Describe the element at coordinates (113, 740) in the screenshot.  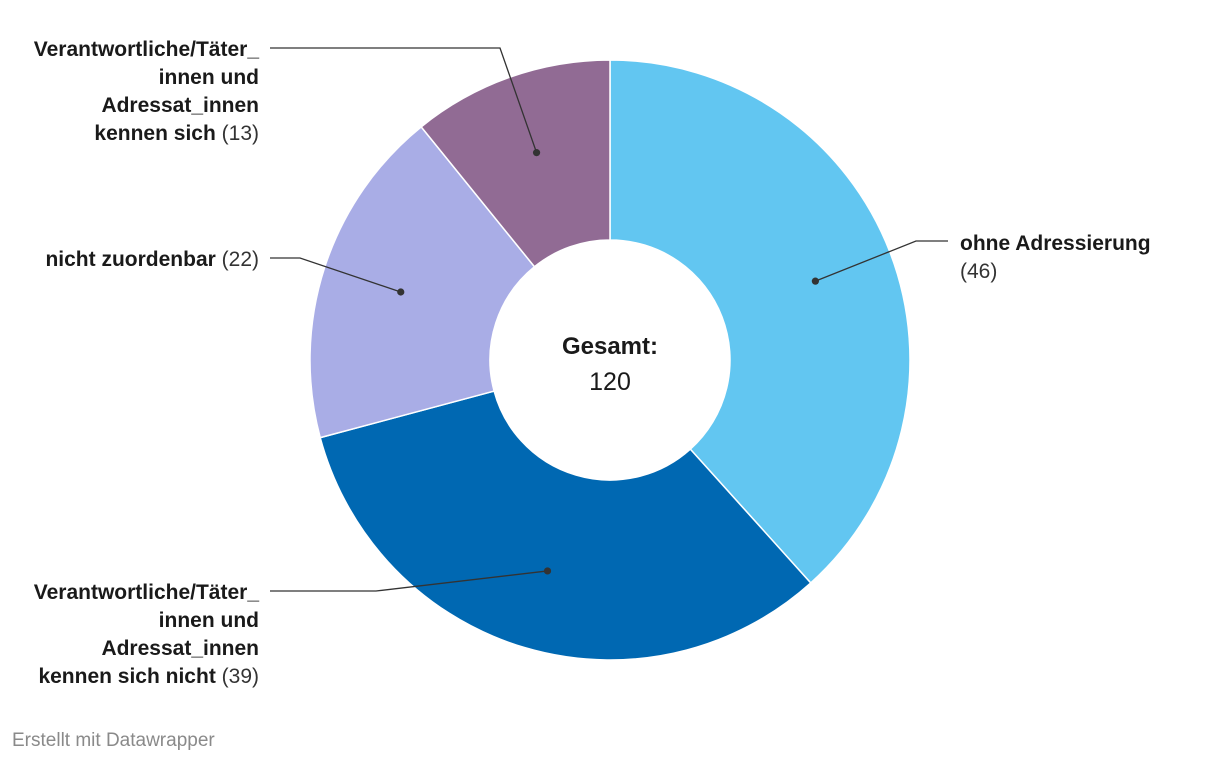
I see `credit-text: Erstellt mit Datawrapper` at that location.